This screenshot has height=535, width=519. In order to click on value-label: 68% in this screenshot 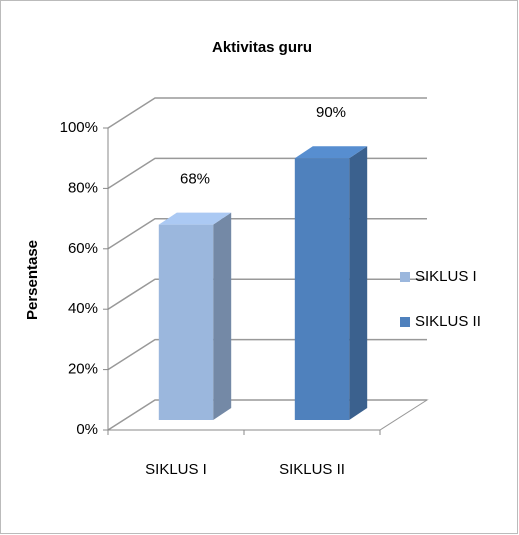, I will do `click(195, 179)`.